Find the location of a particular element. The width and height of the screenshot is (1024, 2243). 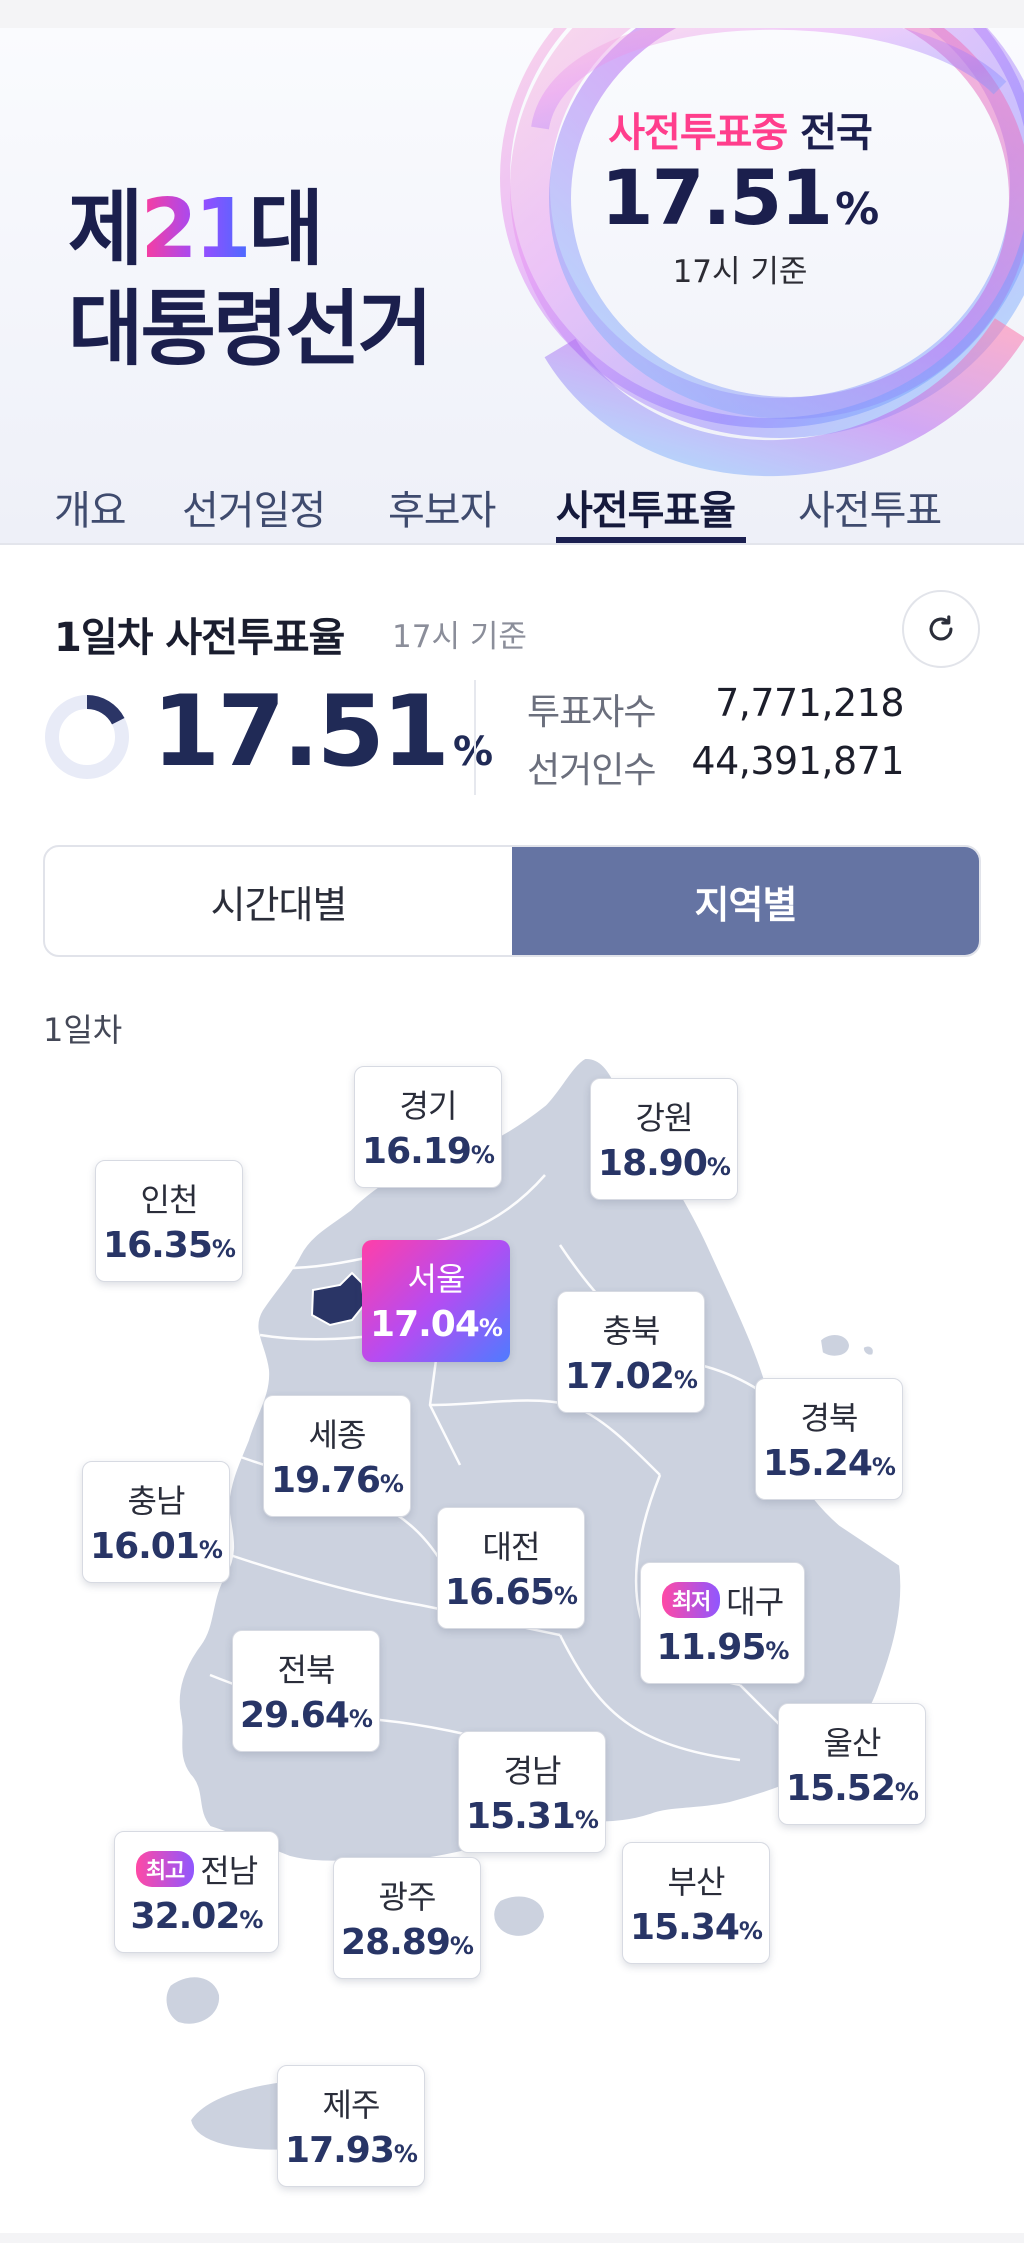

nationwide-label: 사전투표중 전국 is located at coordinates (740, 129).